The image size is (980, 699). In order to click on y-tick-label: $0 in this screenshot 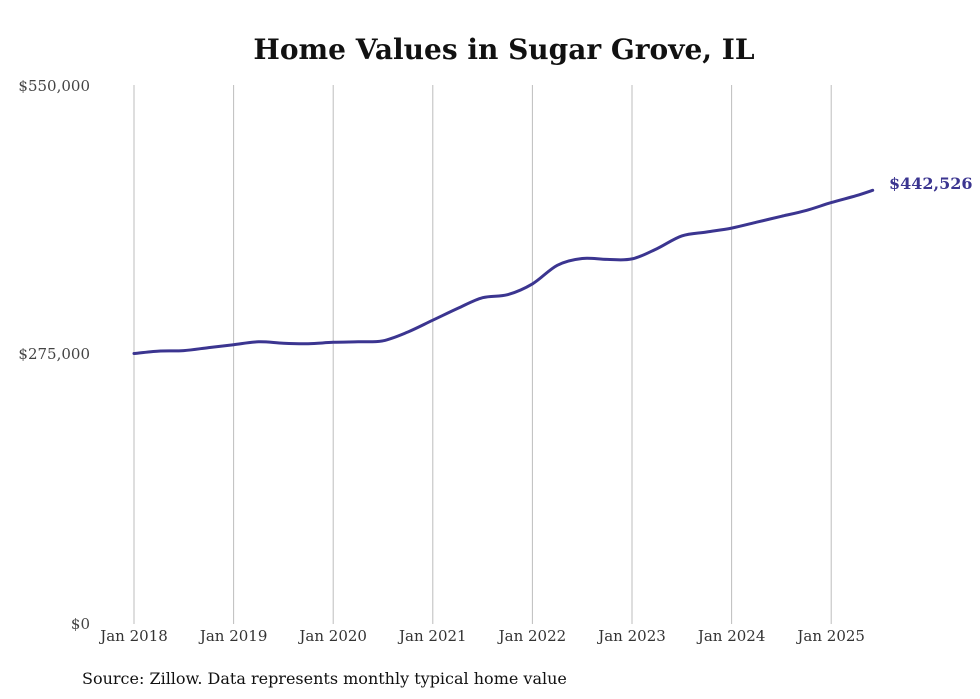, I will do `click(80, 624)`.